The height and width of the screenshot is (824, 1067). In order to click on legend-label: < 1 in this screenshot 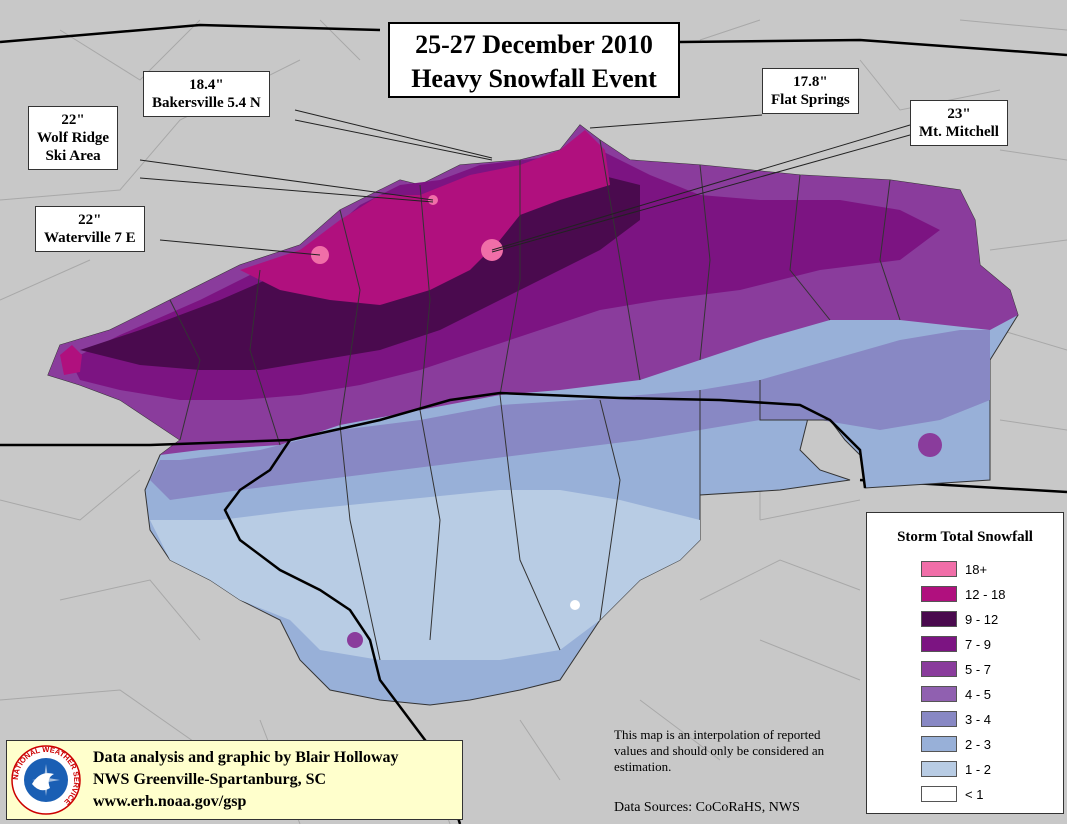, I will do `click(974, 794)`.